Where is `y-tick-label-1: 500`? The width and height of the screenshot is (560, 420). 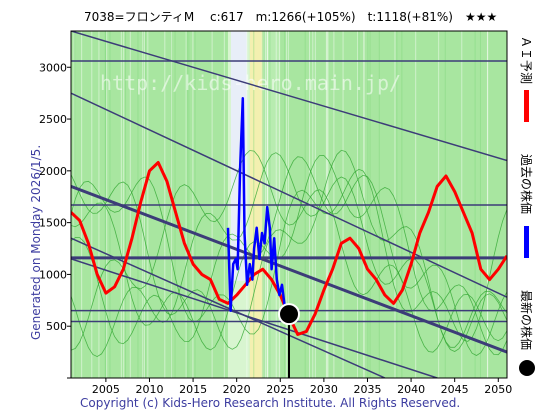
y-tick-label-1: 500 is located at coordinates (56, 326).